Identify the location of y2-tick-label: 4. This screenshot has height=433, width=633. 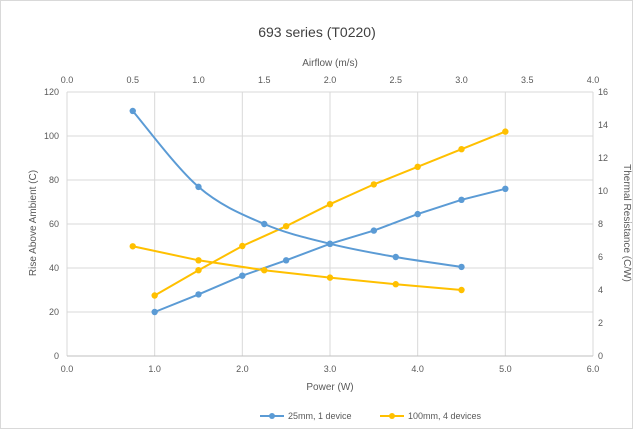
(600, 290).